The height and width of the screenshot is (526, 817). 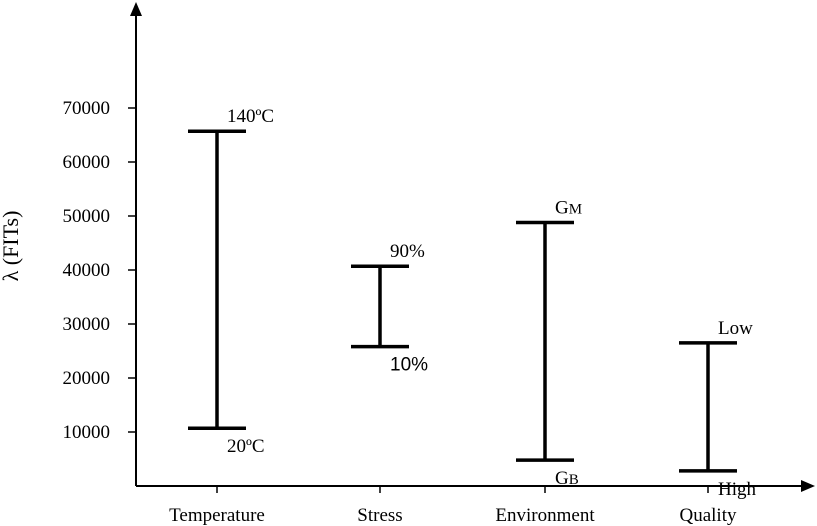 What do you see at coordinates (87, 432) in the screenshot?
I see `y-tick-label: 10000` at bounding box center [87, 432].